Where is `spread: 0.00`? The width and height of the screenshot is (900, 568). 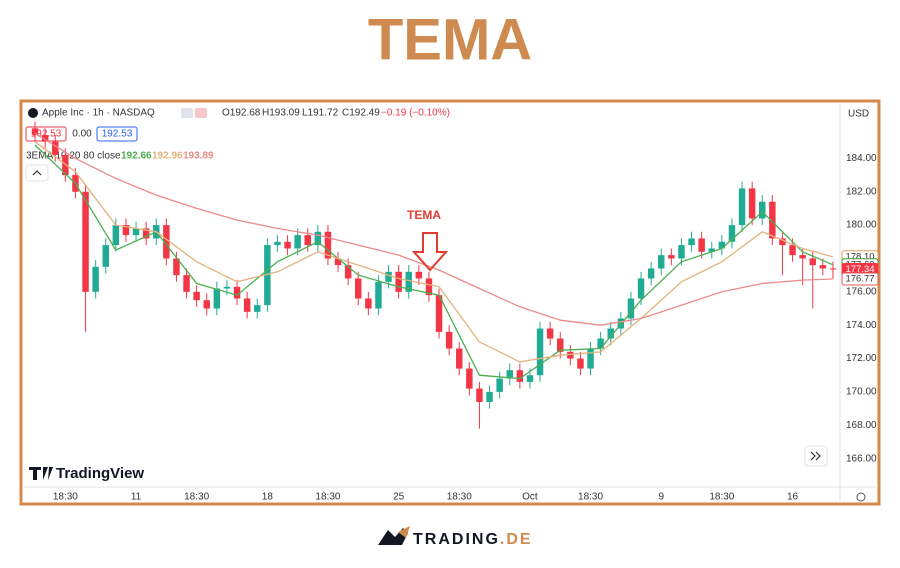
spread: 0.00 is located at coordinates (82, 134).